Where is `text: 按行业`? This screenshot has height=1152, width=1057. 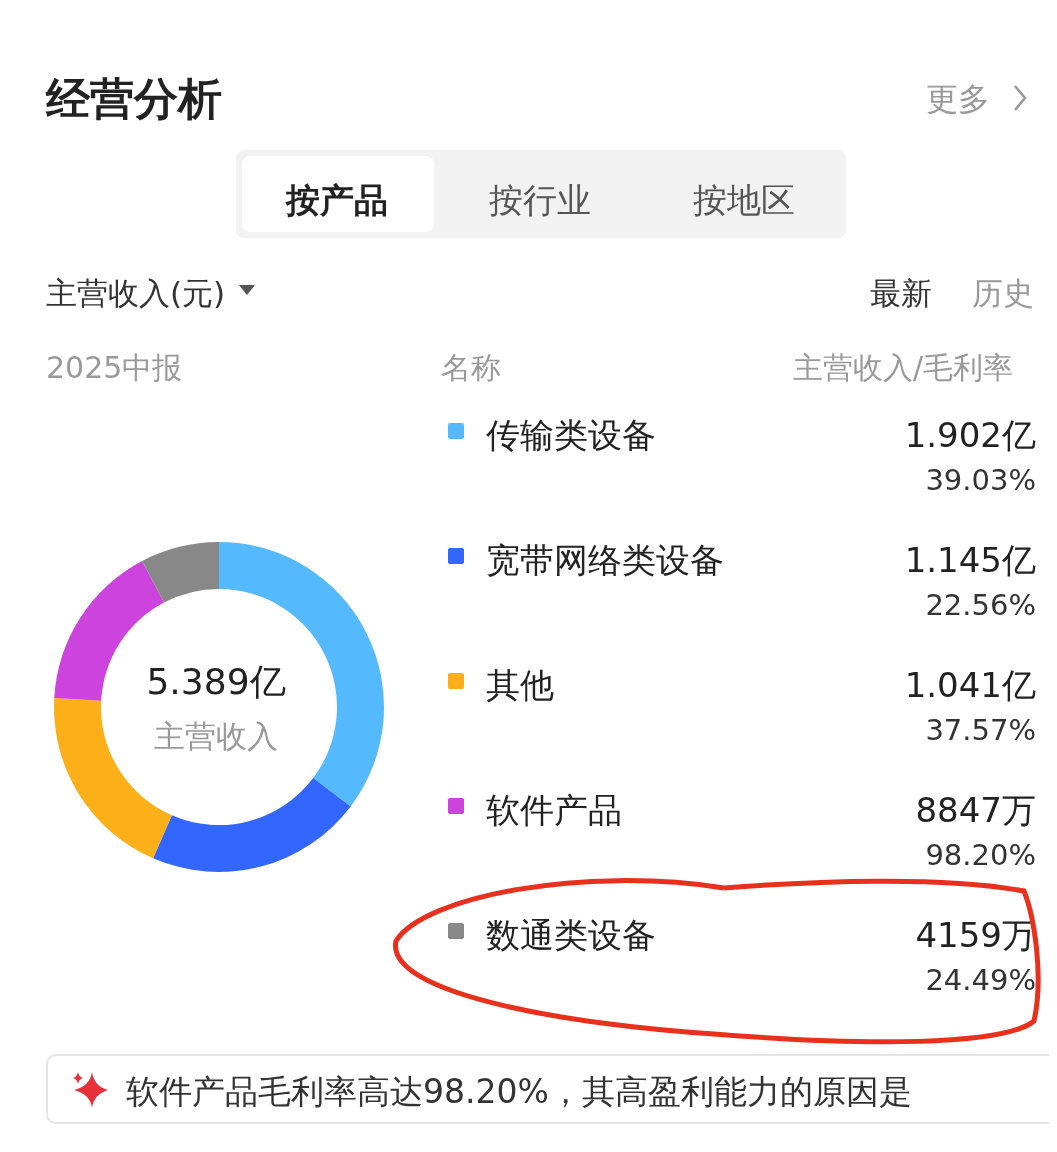
text: 按行业 is located at coordinates (540, 200).